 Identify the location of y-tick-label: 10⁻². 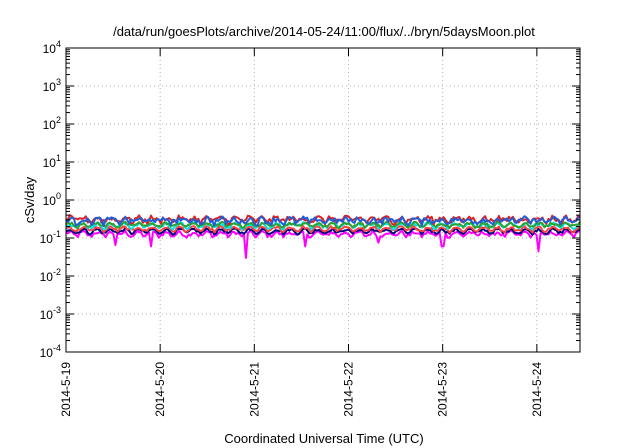
(50, 275).